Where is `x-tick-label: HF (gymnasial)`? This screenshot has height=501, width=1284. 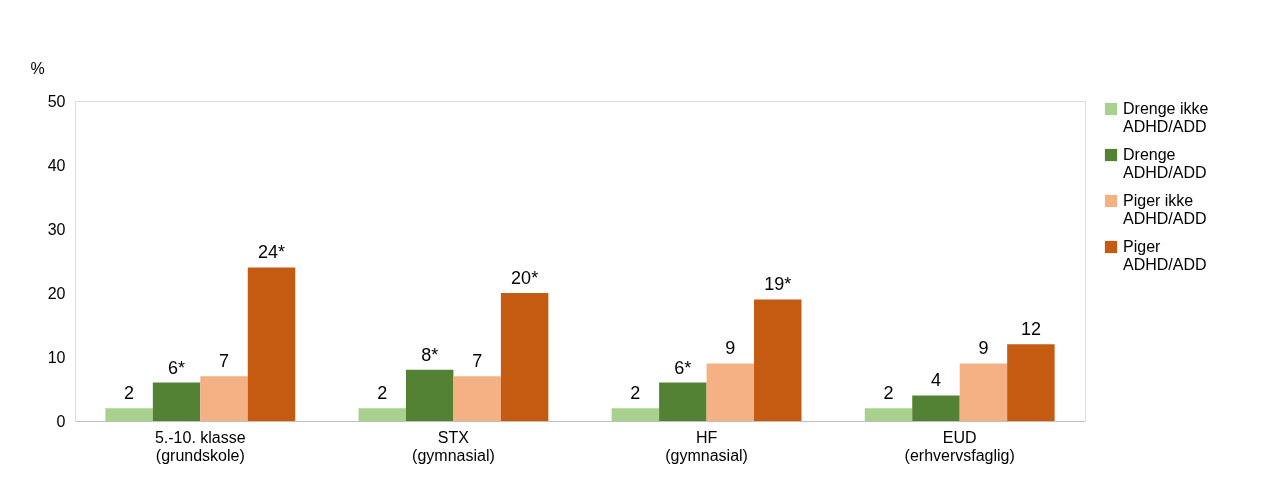
x-tick-label: HF (gymnasial) is located at coordinates (706, 446).